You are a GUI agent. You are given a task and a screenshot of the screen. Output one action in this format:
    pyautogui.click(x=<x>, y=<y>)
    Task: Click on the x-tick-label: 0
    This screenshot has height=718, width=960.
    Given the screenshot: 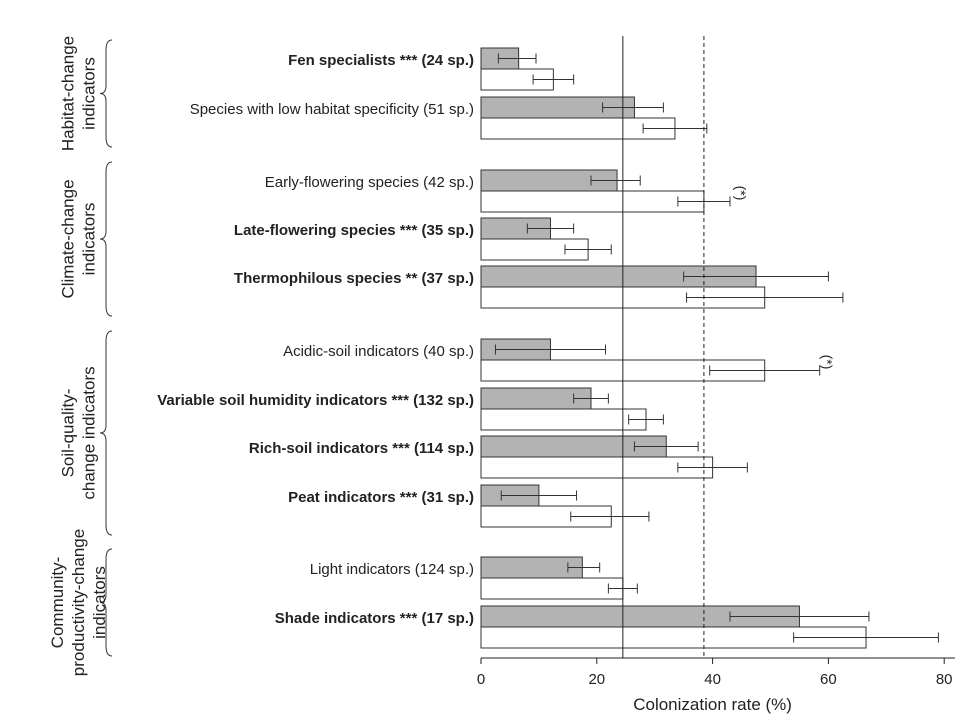 What is the action you would take?
    pyautogui.click(x=481, y=679)
    